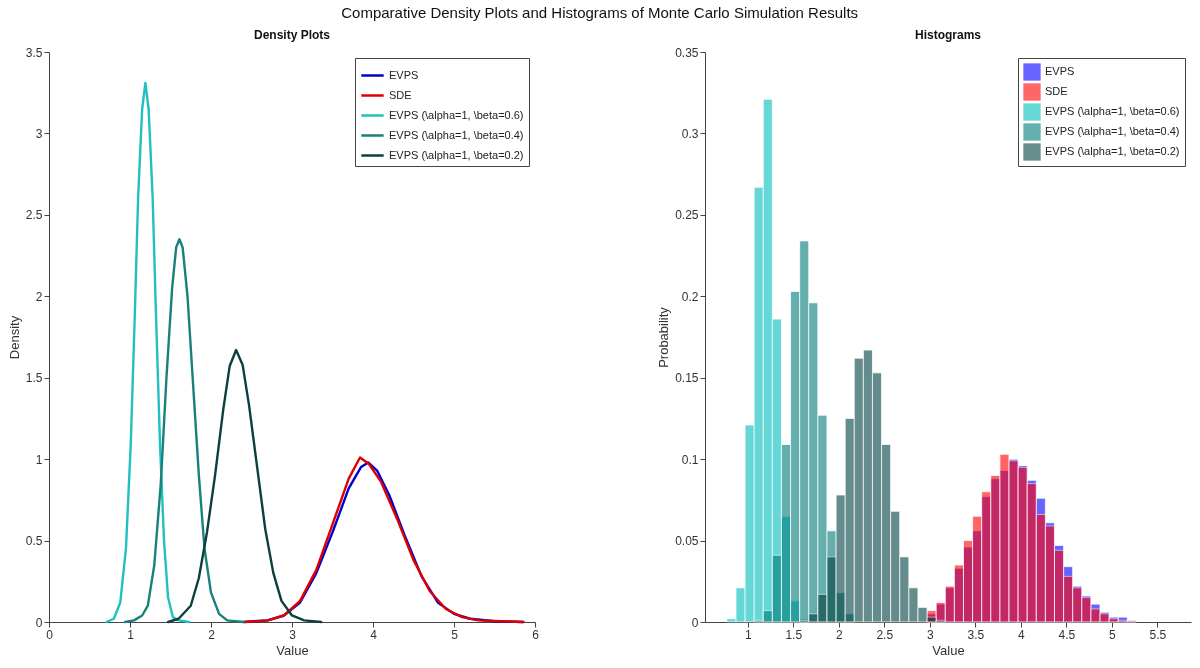  What do you see at coordinates (34, 541) in the screenshot?
I see `y-tick-label: 0.5` at bounding box center [34, 541].